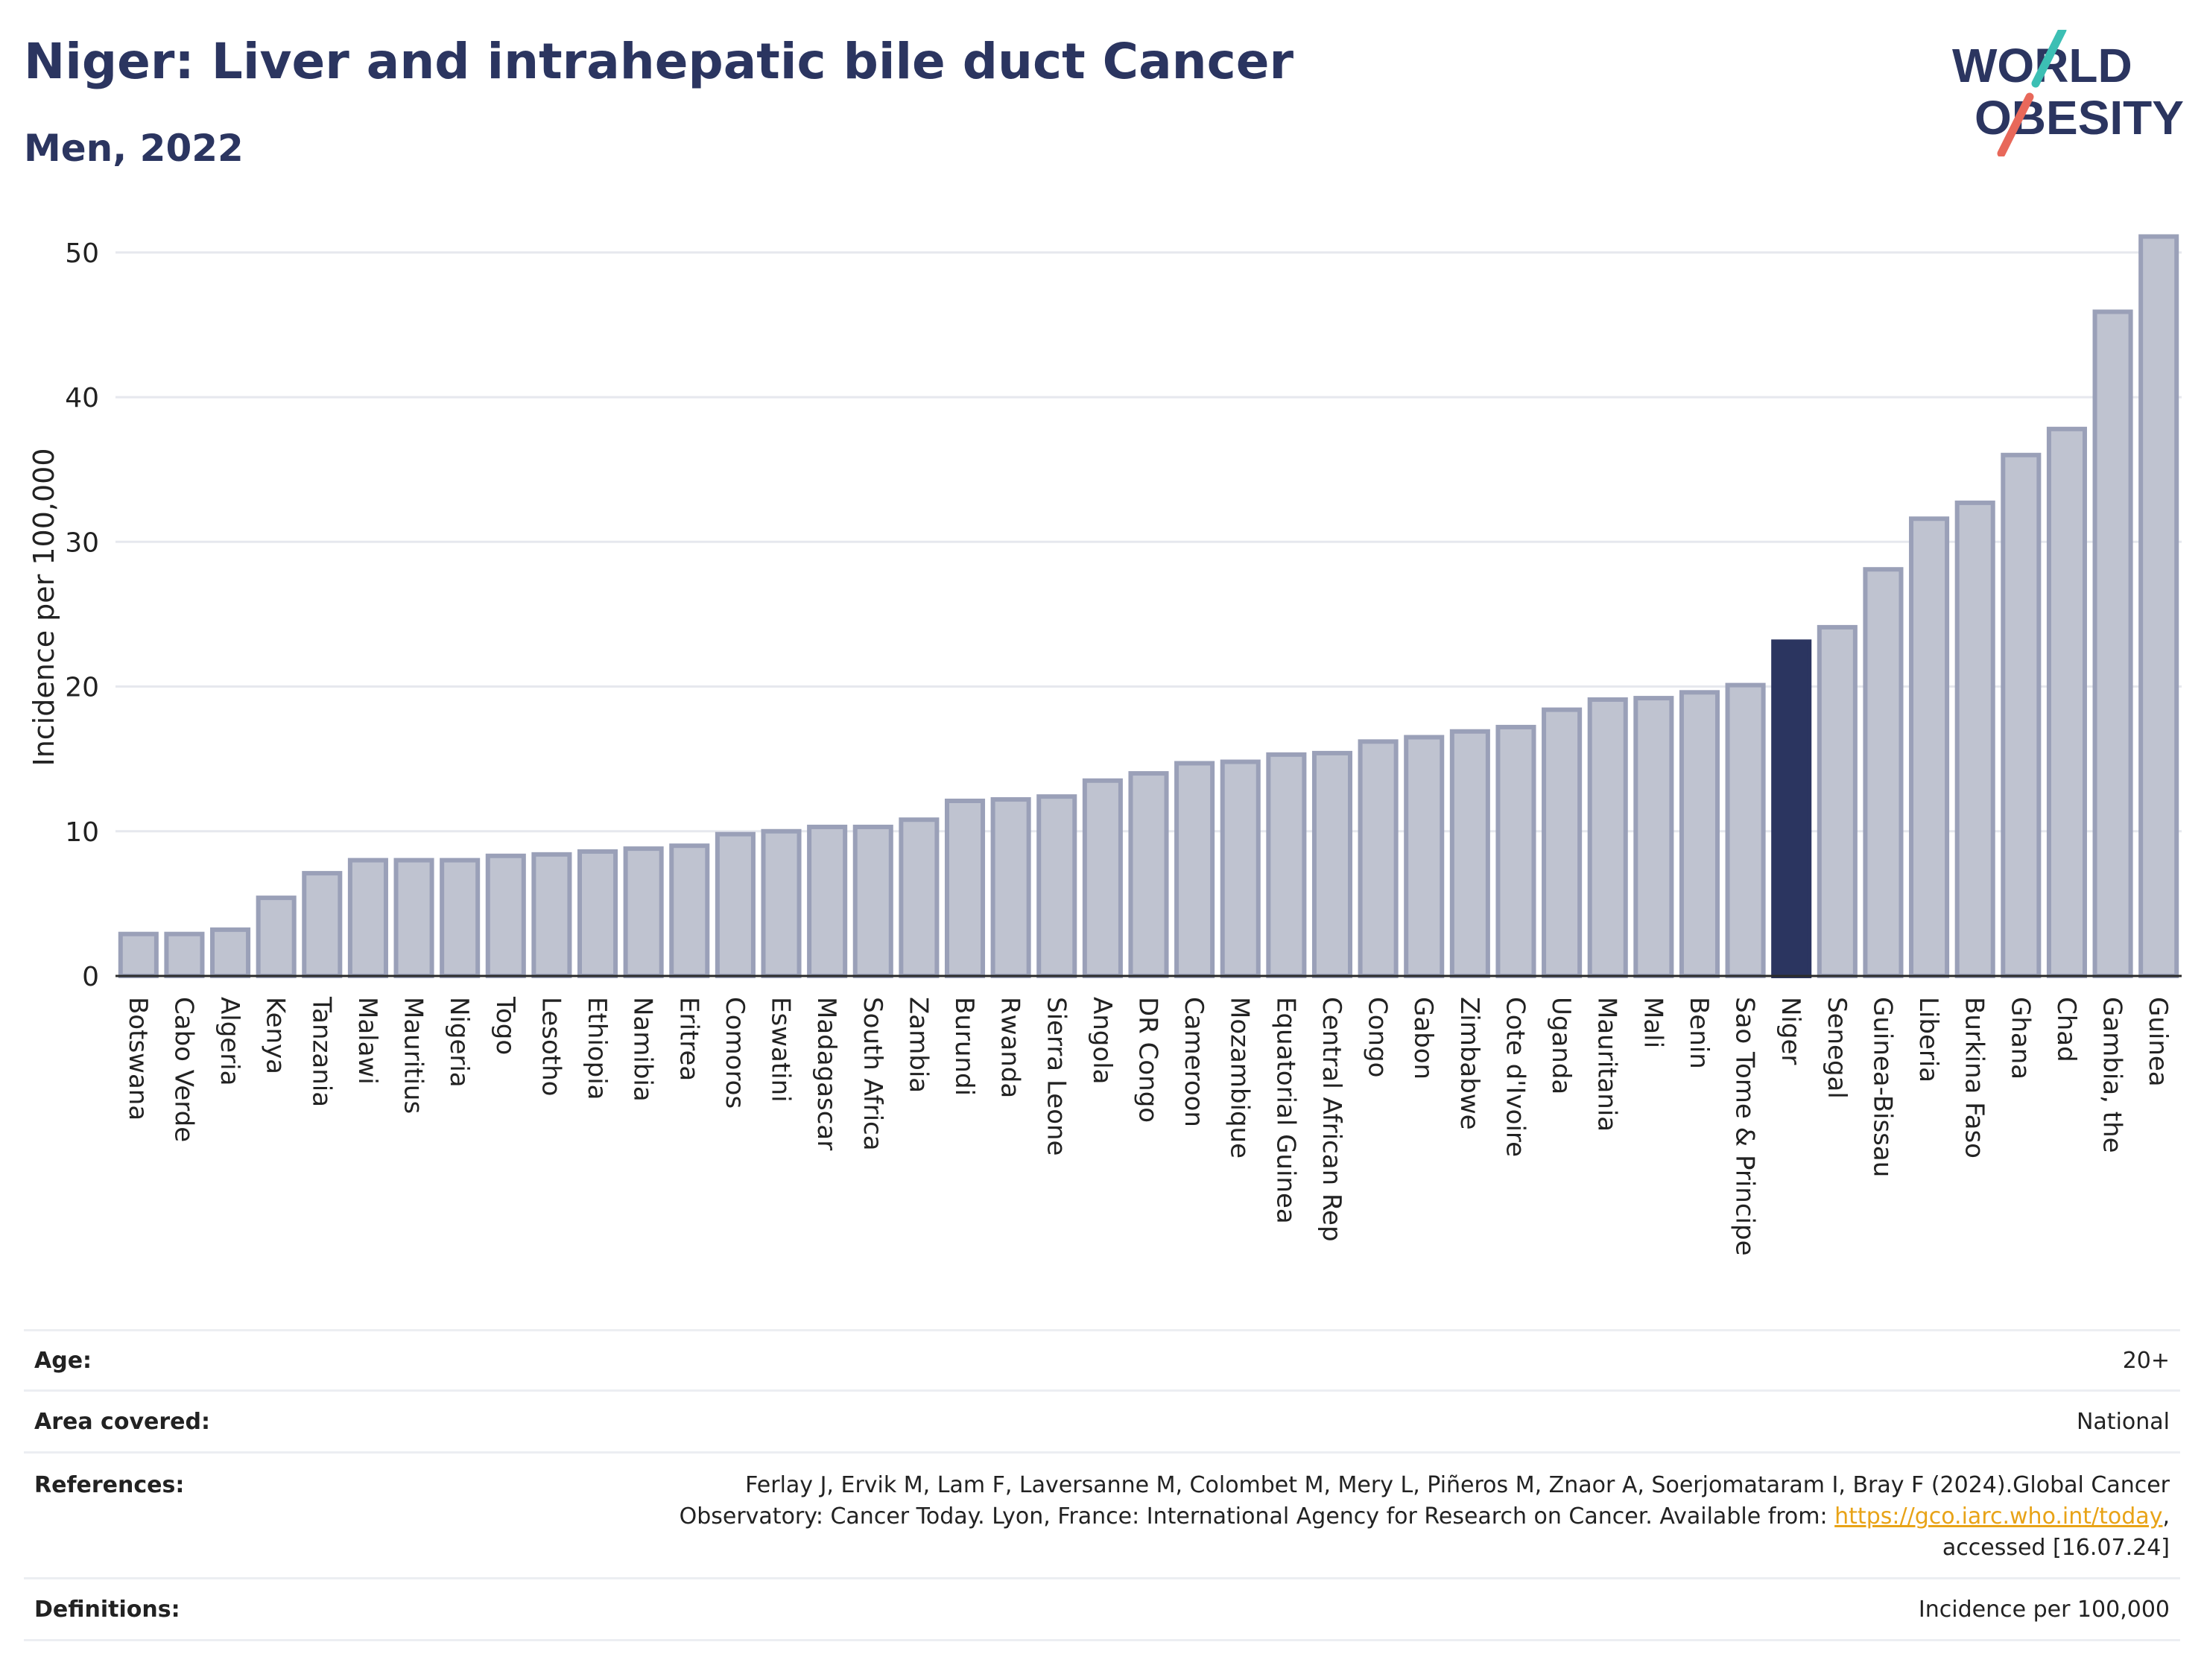 This screenshot has width=2204, height=1680. Describe the element at coordinates (1883, 772) in the screenshot. I see `bar-guinea-bissau` at that location.